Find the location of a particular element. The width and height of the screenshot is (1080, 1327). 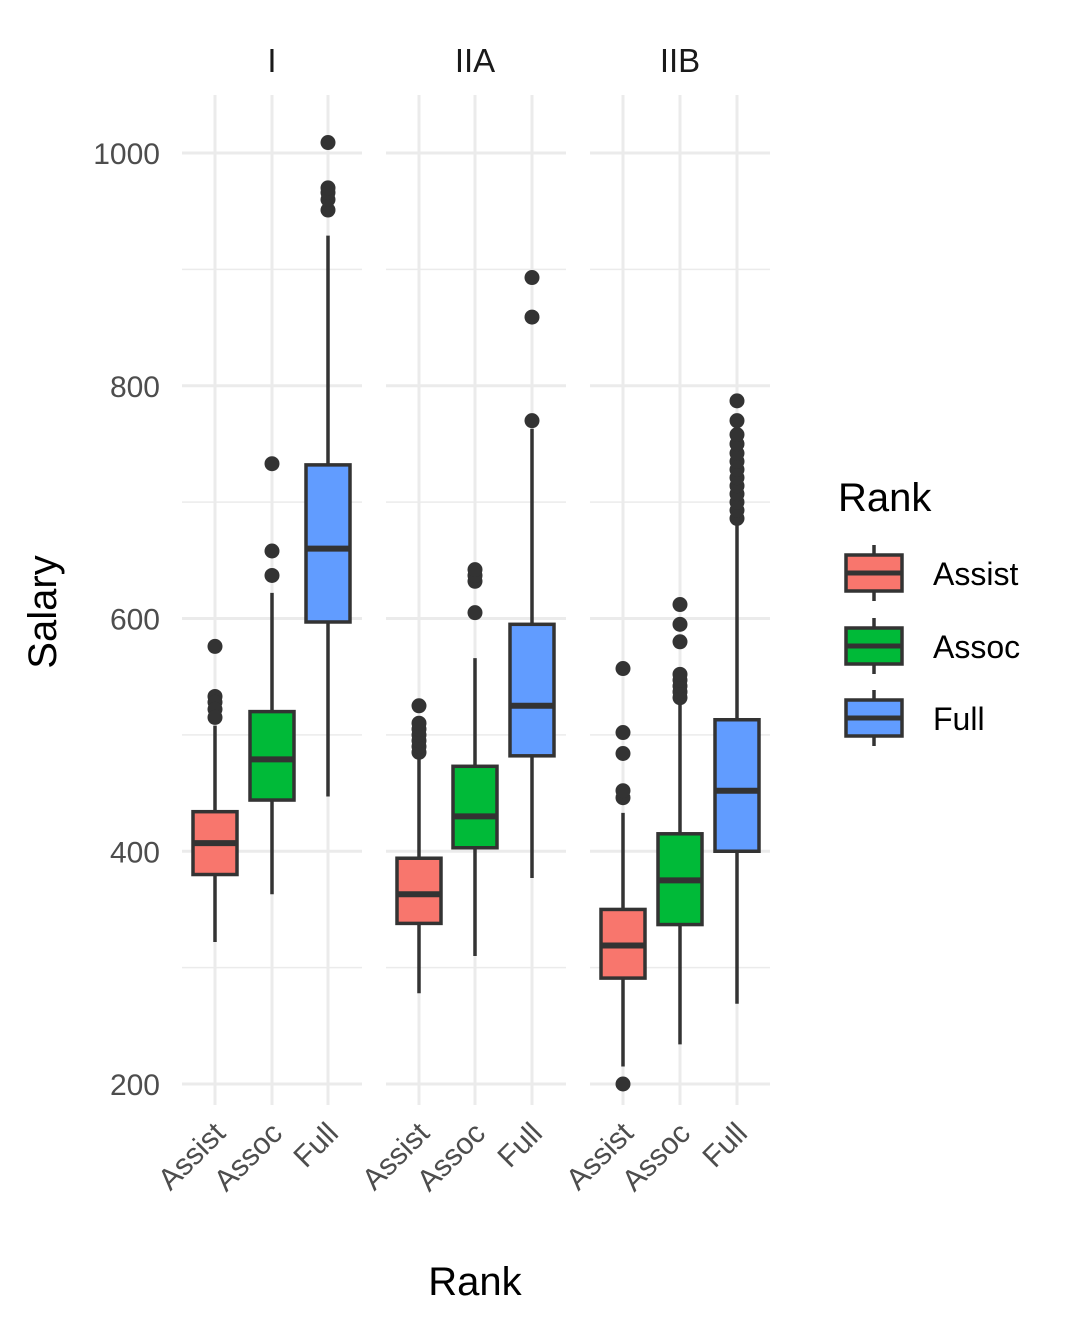

y-axis-tick-labels: 200 400 600 800 1000 is located at coordinates (126, 620).